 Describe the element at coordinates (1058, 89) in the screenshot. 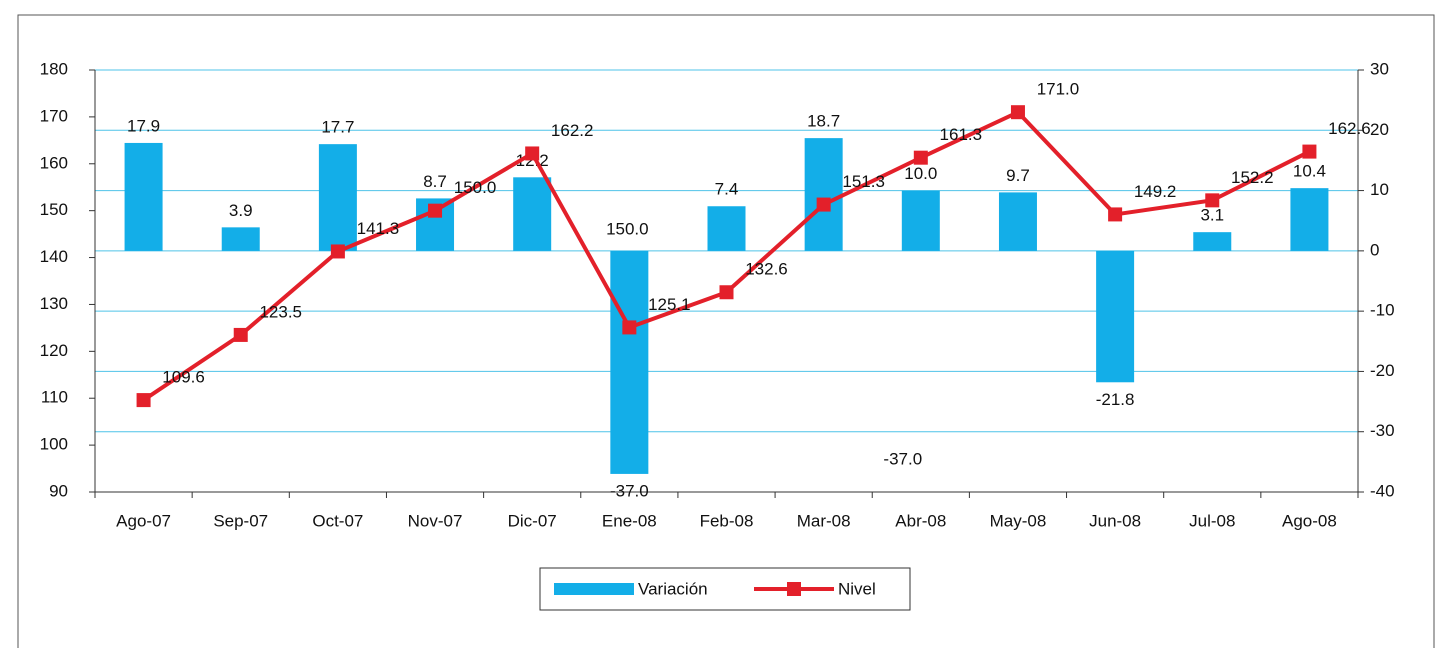

I see `line-value-label: 171.0` at that location.